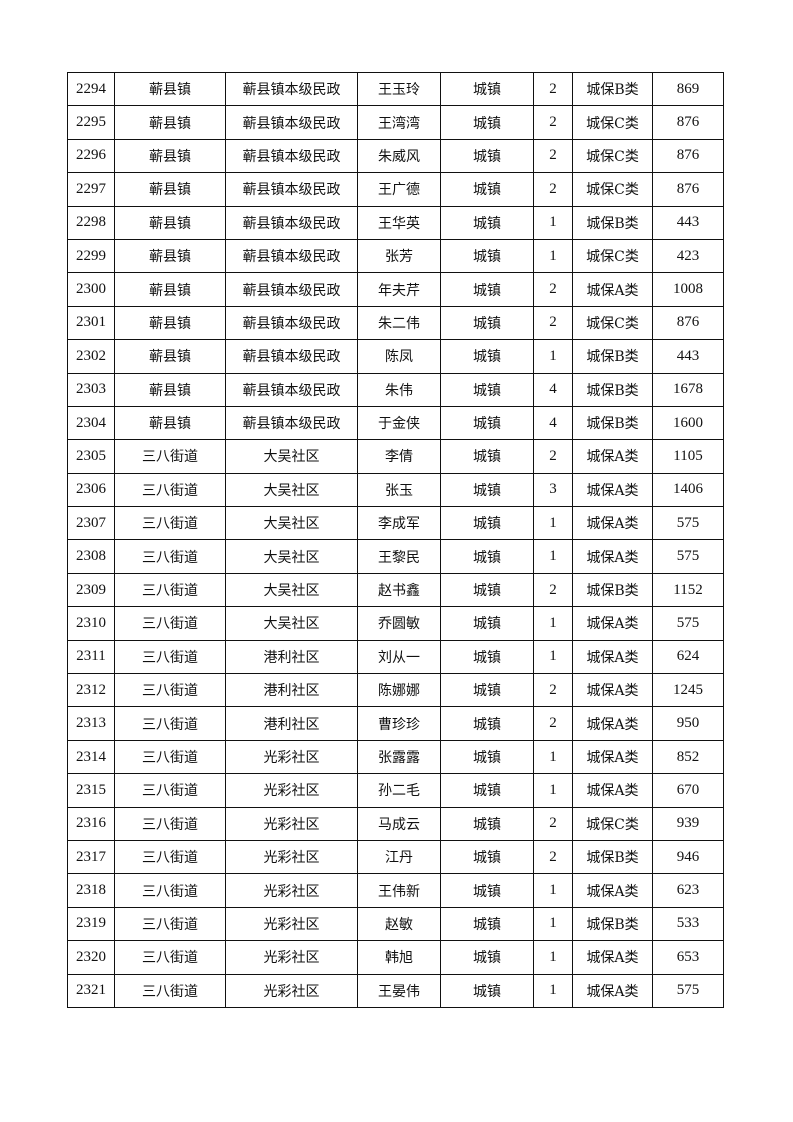 The width and height of the screenshot is (793, 1122). What do you see at coordinates (395, 89) in the screenshot?
I see `table-row: 2294 蕲县镇 蕲县镇本级民政 王玉玲 城镇 2 城保B类 869` at bounding box center [395, 89].